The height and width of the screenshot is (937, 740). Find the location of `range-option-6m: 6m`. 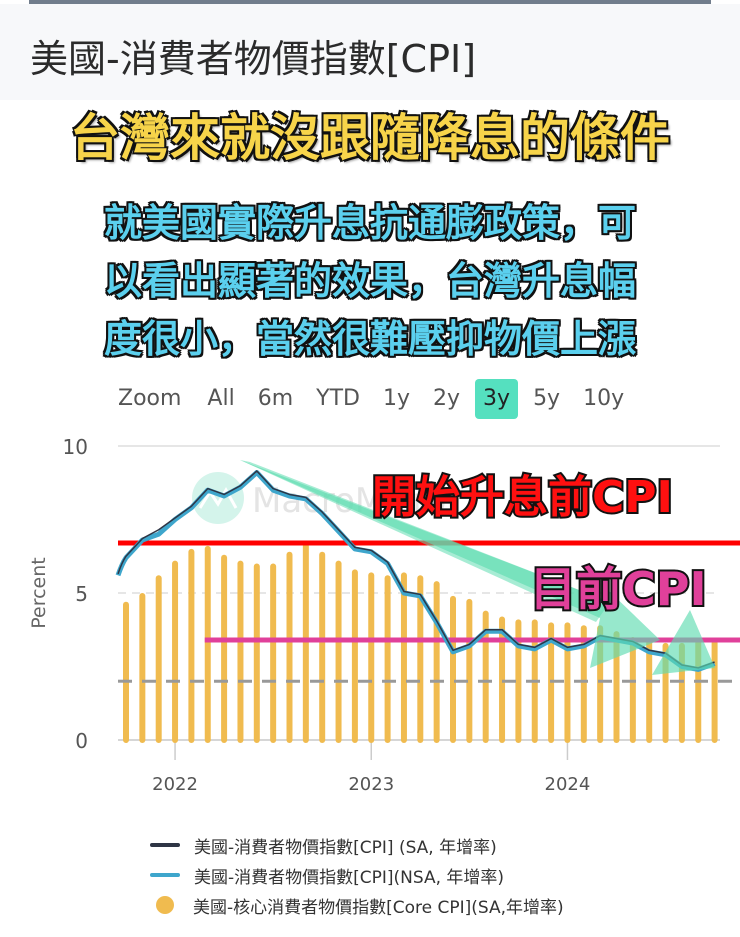

range-option-6m: 6m is located at coordinates (275, 398).